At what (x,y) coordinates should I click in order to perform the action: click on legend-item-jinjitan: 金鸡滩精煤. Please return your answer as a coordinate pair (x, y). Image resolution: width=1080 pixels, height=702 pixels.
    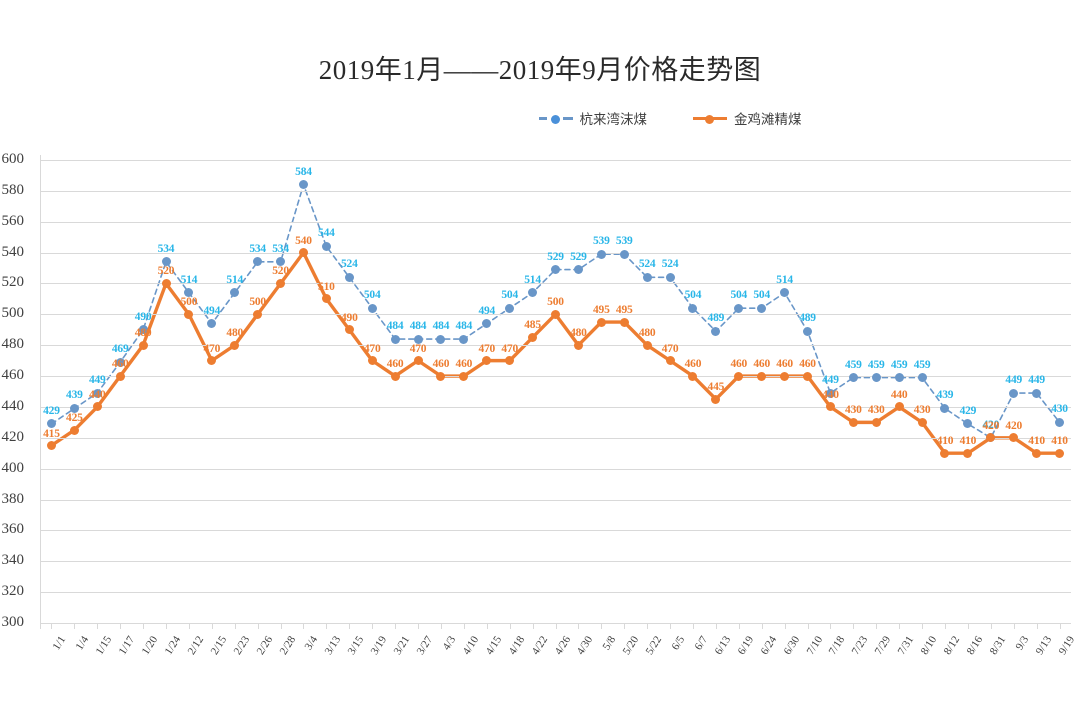
    Looking at the image, I should click on (747, 118).